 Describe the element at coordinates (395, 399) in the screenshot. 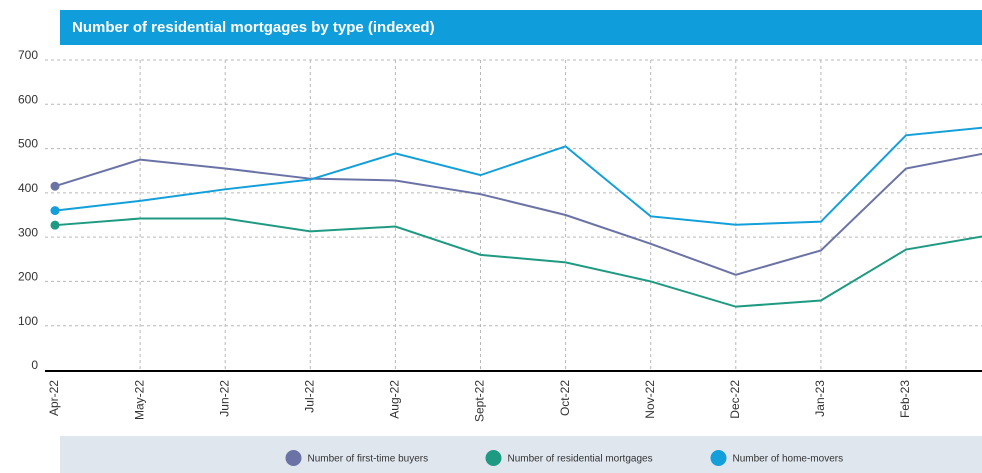

I see `x-tick-label: Aug-22` at that location.